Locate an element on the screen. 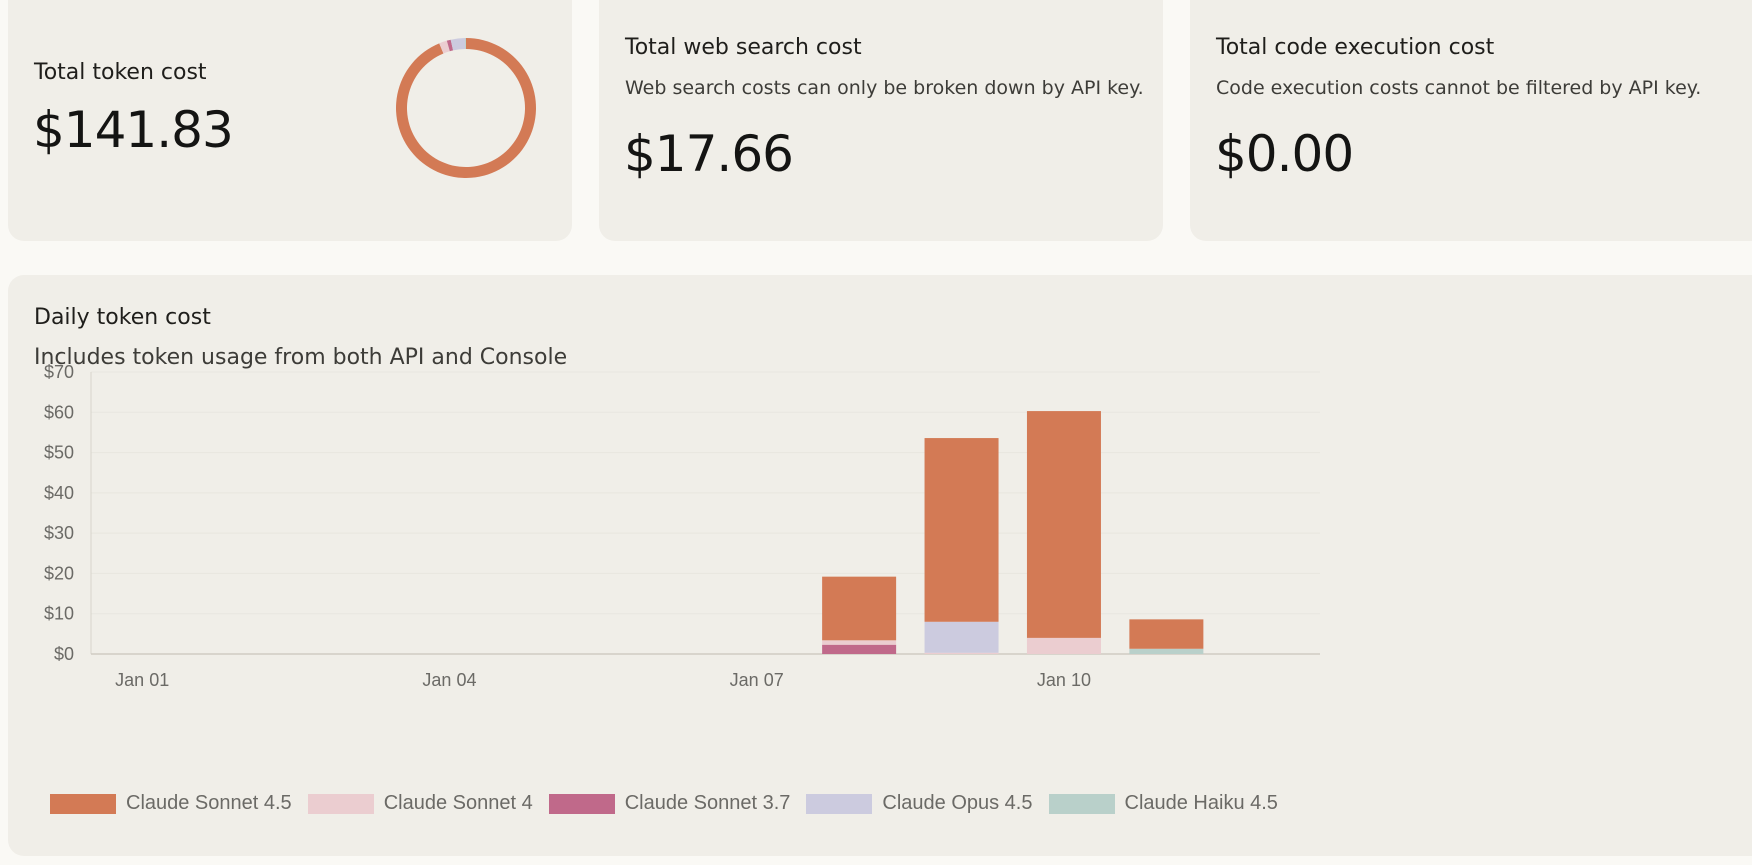 The height and width of the screenshot is (865, 1752). legend-item-claude-sonnet-4: Claude Sonnet 4 is located at coordinates (420, 803).